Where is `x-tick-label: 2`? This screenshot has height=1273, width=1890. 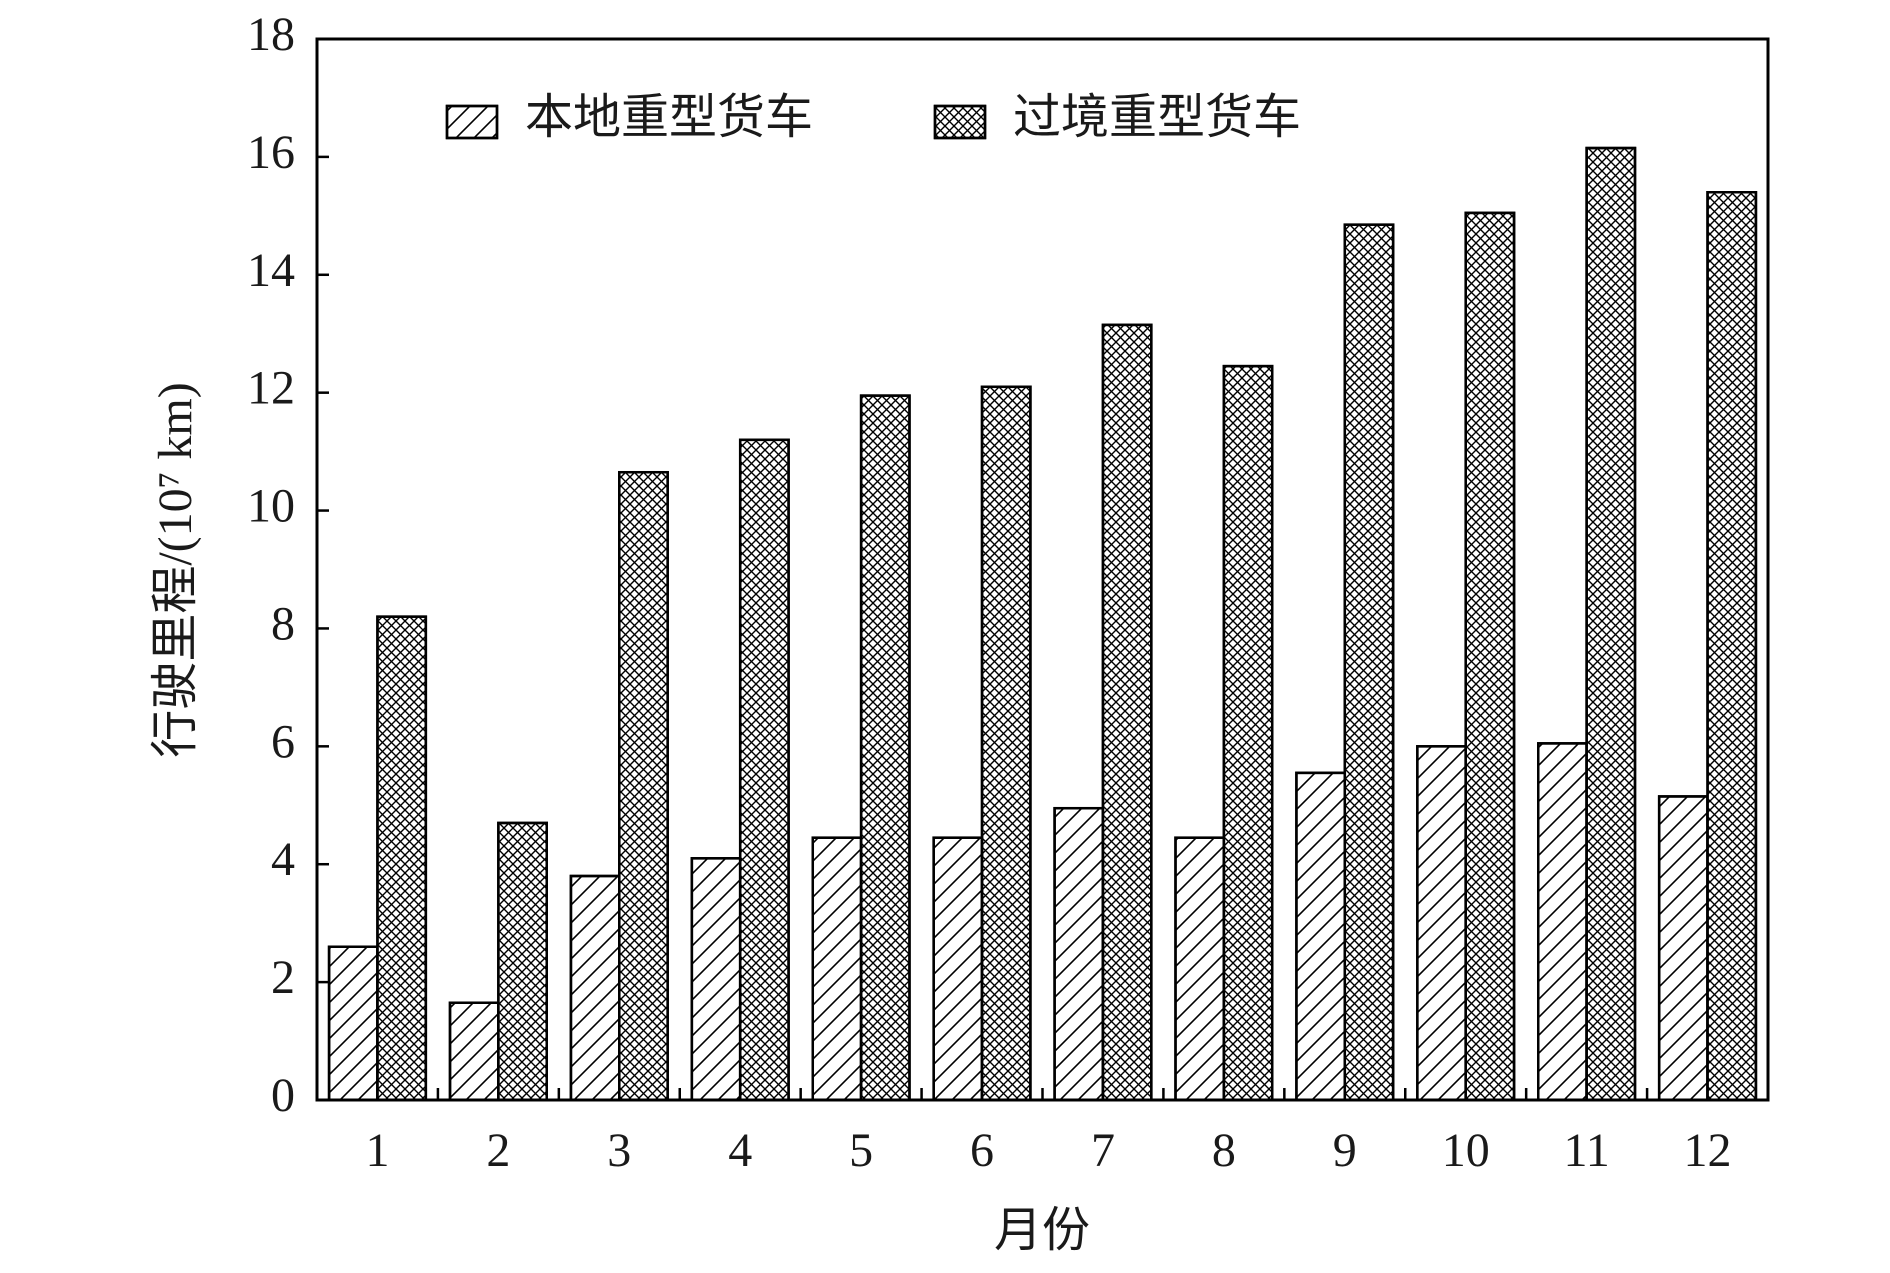 x-tick-label: 2 is located at coordinates (498, 1150).